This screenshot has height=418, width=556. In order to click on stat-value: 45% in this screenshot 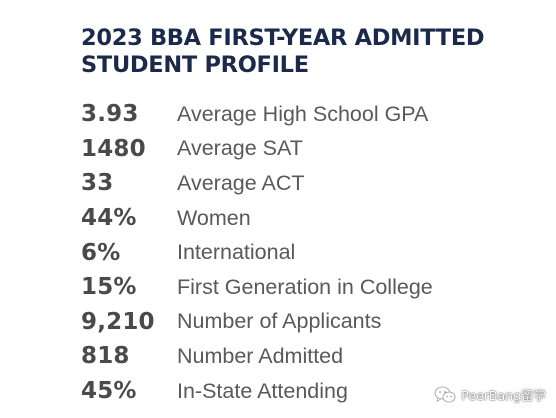, I will do `click(109, 391)`.